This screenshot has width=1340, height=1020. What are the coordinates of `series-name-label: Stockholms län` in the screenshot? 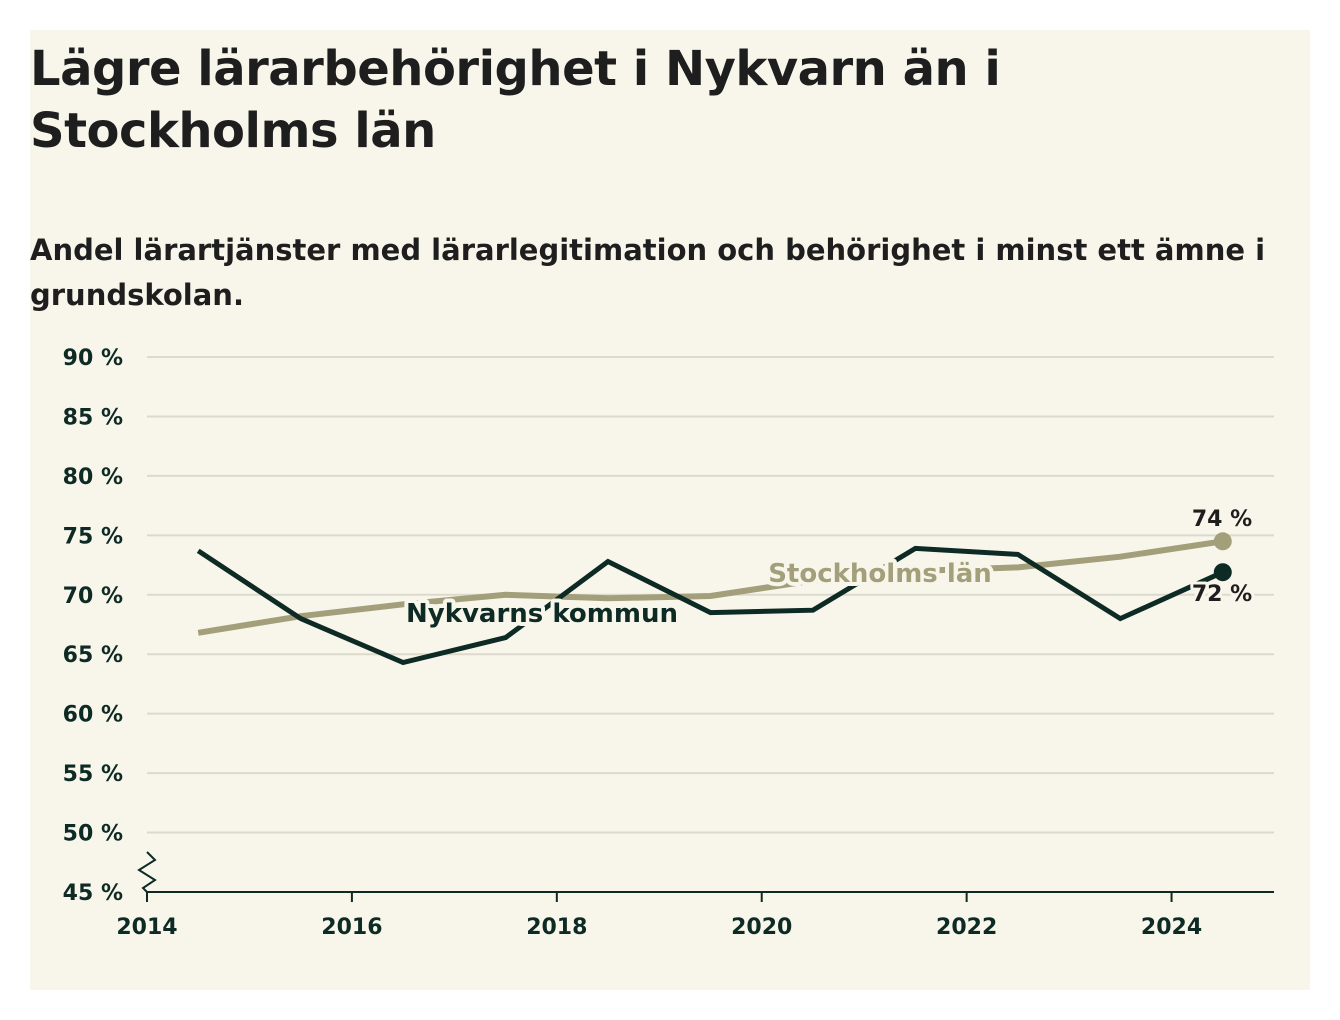 It's located at (880, 574).